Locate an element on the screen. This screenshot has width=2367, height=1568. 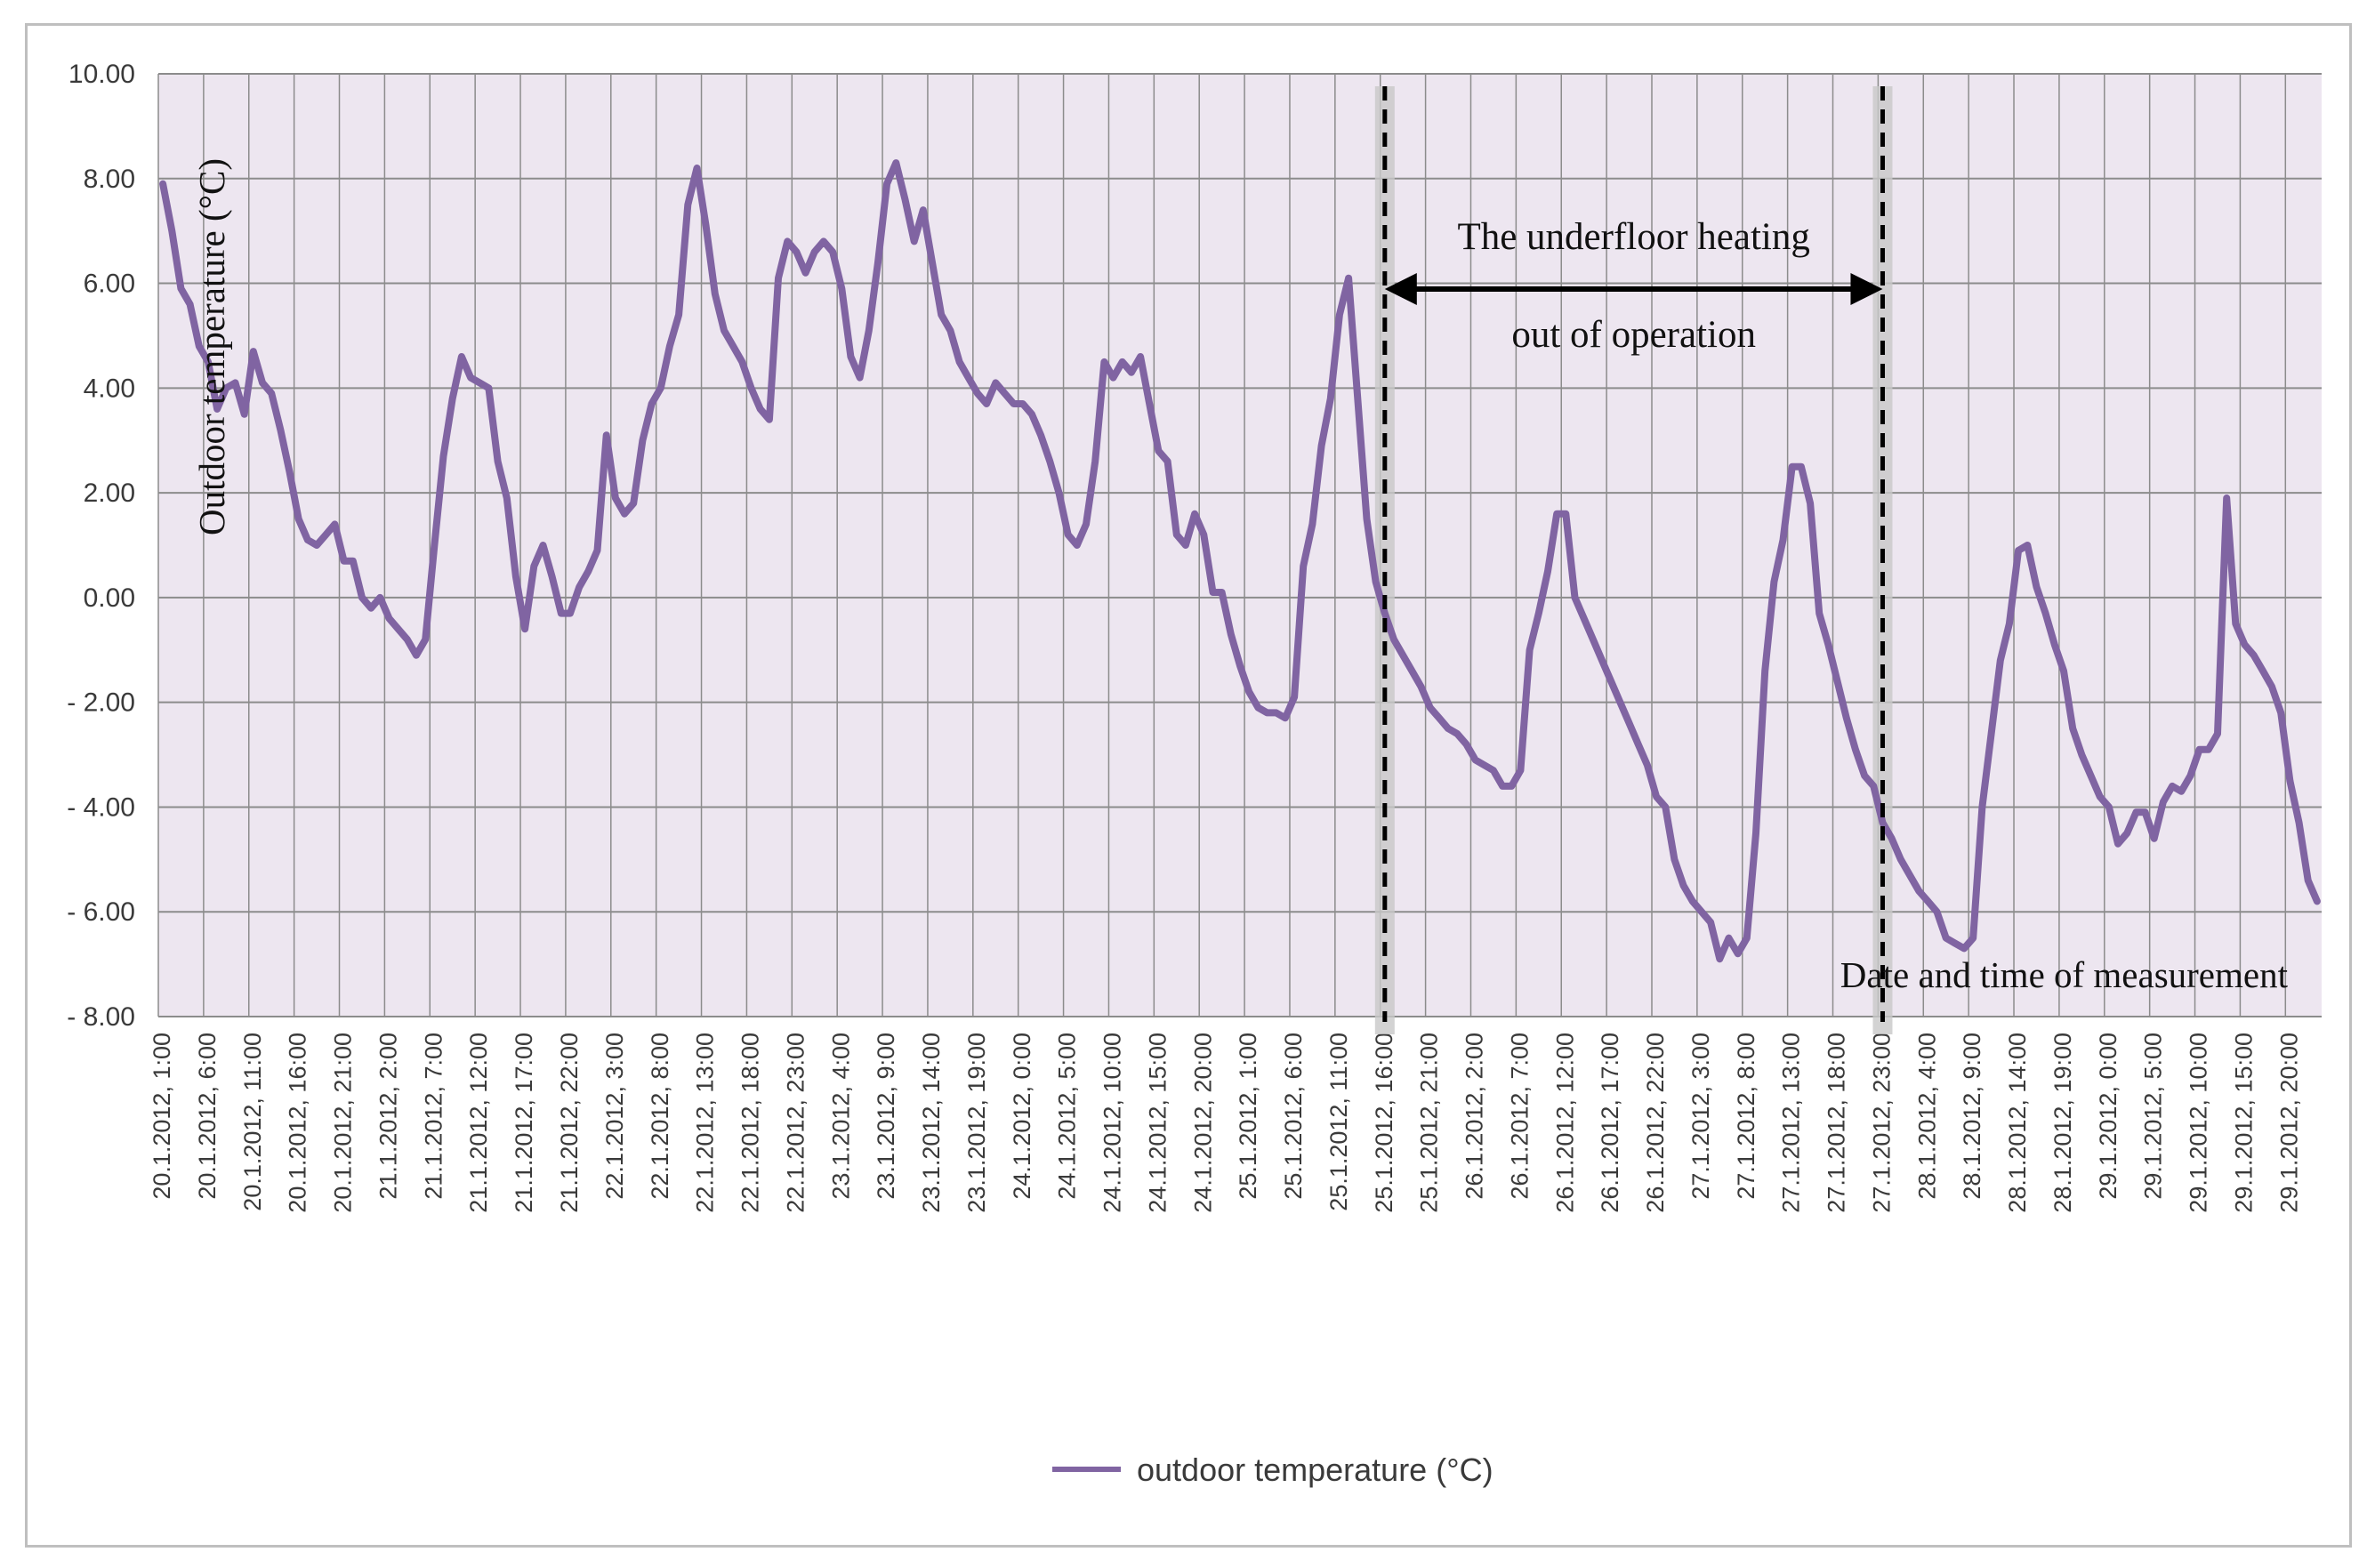
x-tick-label: 20.1.2012, 21:00 is located at coordinates (343, 1123).